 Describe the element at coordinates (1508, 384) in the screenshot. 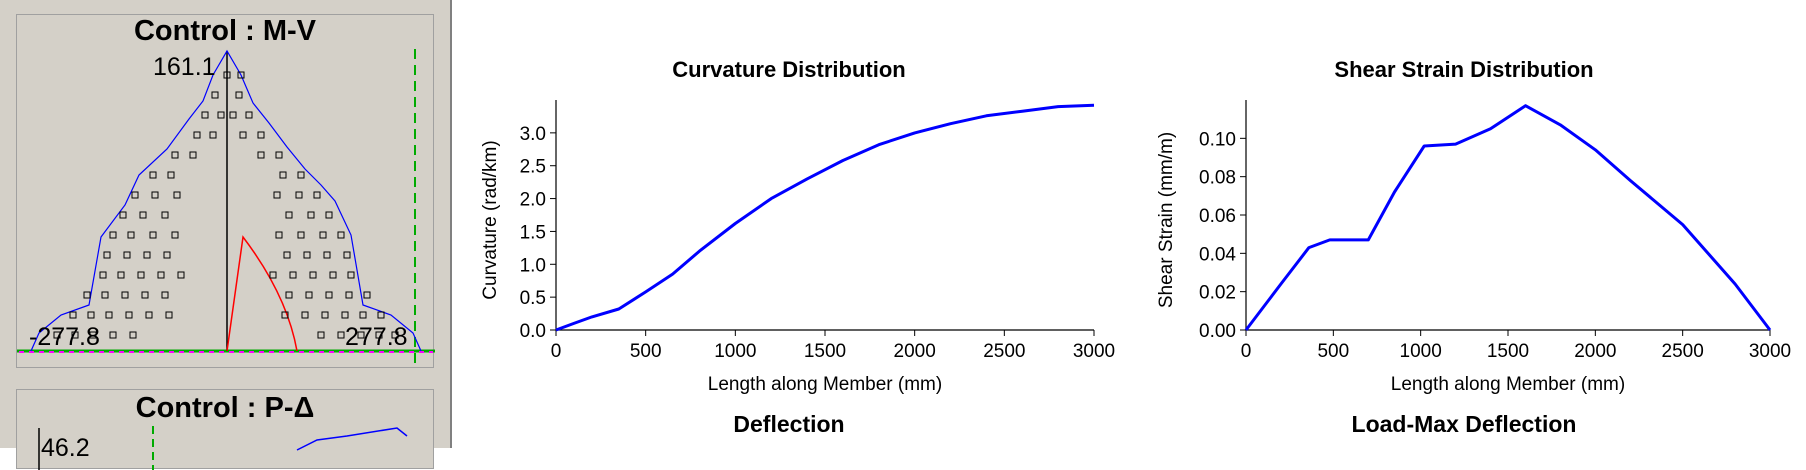

I see `x-axis-label: Length along Member (mm)` at that location.